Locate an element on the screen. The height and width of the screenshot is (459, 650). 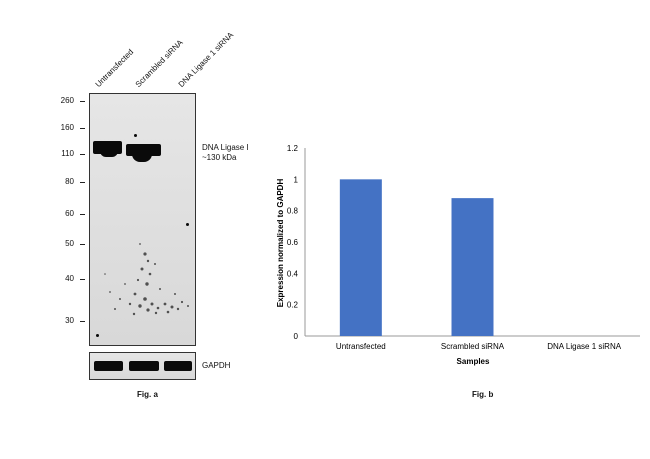
gapdh-blot is located at coordinates (142, 366).